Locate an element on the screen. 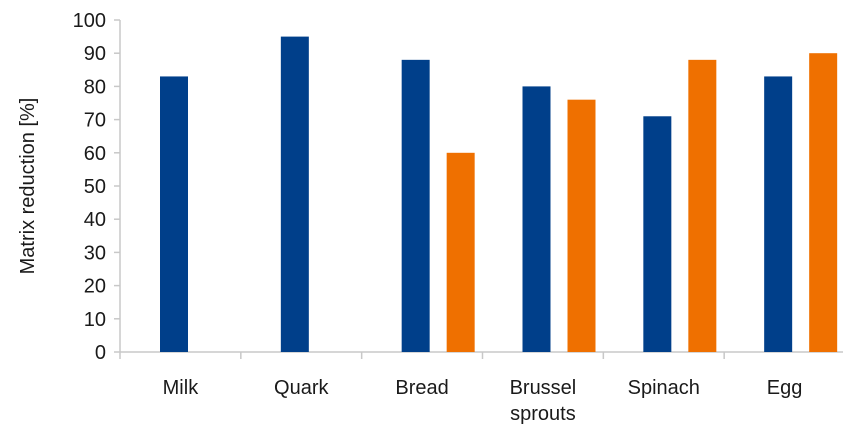 The width and height of the screenshot is (843, 435). x-category-label-line: sprouts is located at coordinates (543, 414).